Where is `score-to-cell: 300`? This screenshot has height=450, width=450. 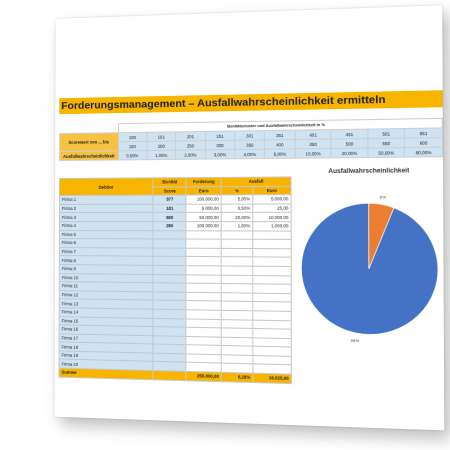
score-to-cell: 300 is located at coordinates (220, 145).